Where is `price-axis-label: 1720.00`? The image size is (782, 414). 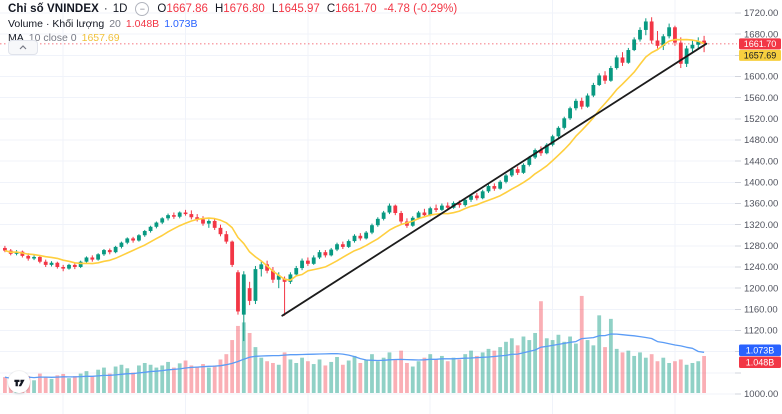 price-axis-label: 1720.00 is located at coordinates (761, 13).